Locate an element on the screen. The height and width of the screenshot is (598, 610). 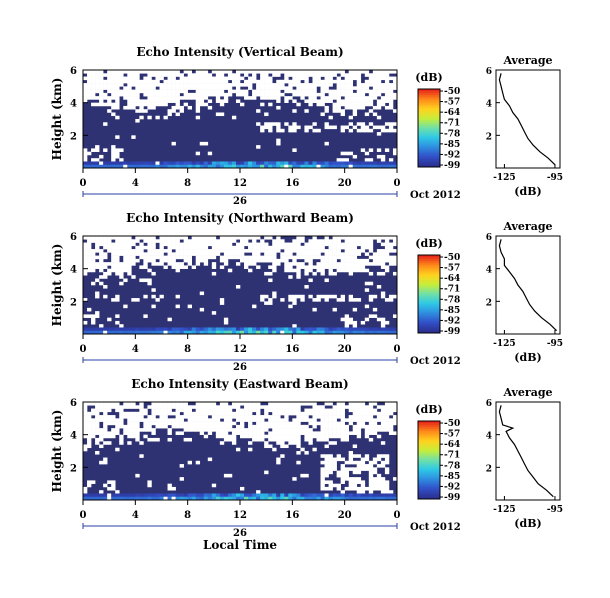
profile-x-label: (dB) is located at coordinates (527, 523).